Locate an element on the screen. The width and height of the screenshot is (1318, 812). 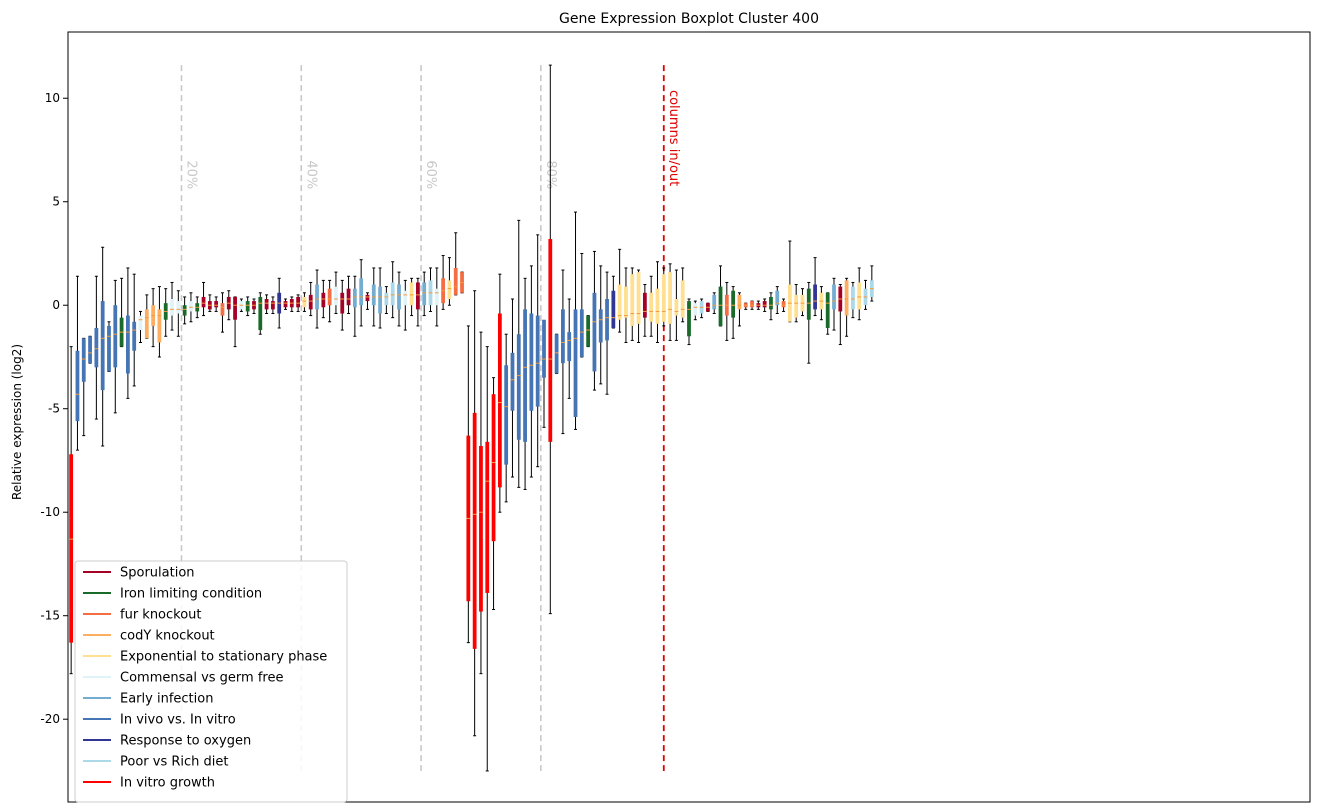
legend-box is located at coordinates (211, 681).